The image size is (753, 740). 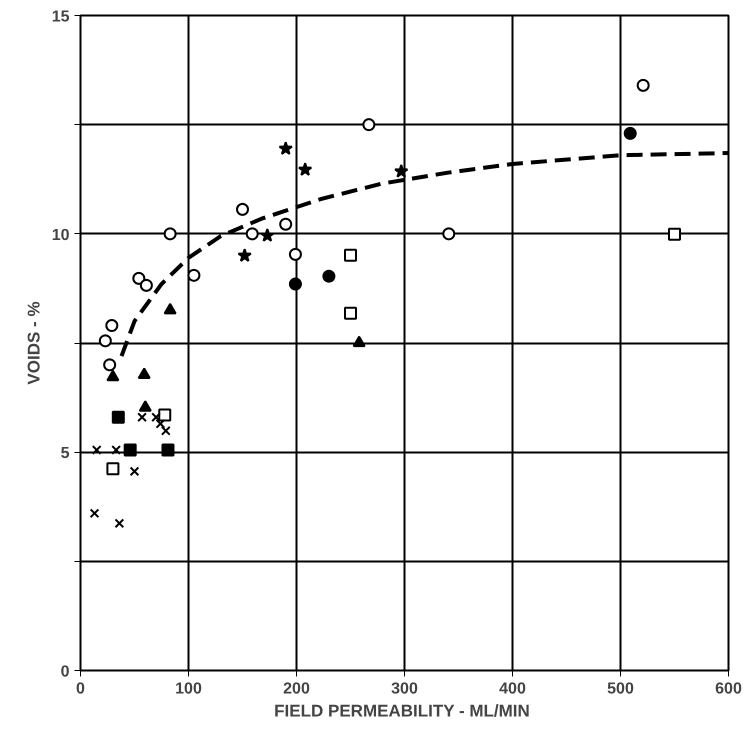 I want to click on x-tick-label: 400, so click(x=512, y=689).